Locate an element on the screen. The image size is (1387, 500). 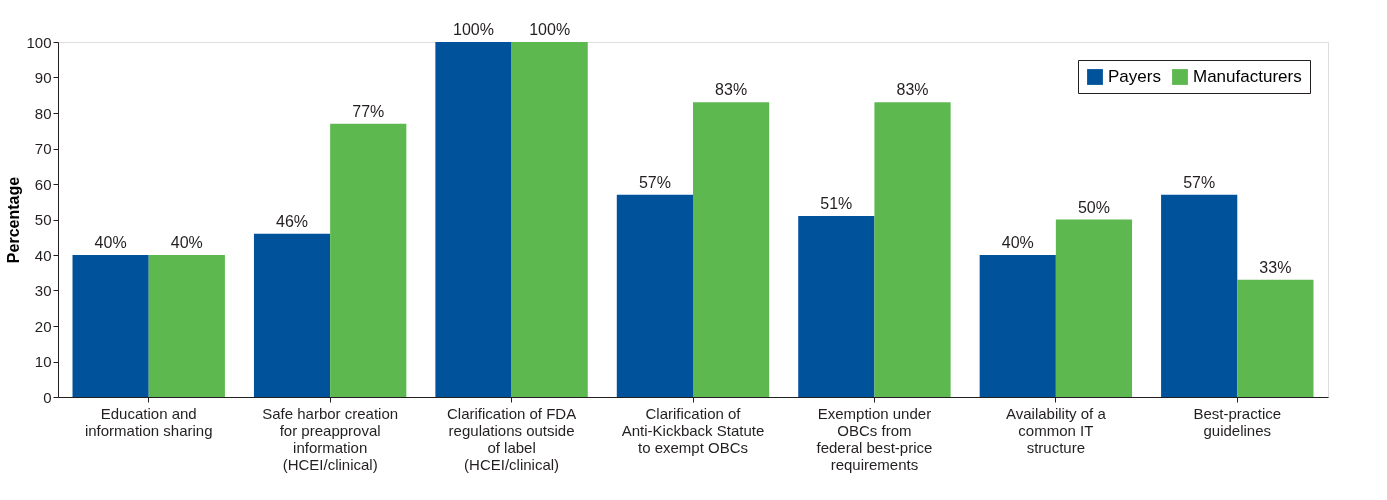
data-label: 51% is located at coordinates (836, 203).